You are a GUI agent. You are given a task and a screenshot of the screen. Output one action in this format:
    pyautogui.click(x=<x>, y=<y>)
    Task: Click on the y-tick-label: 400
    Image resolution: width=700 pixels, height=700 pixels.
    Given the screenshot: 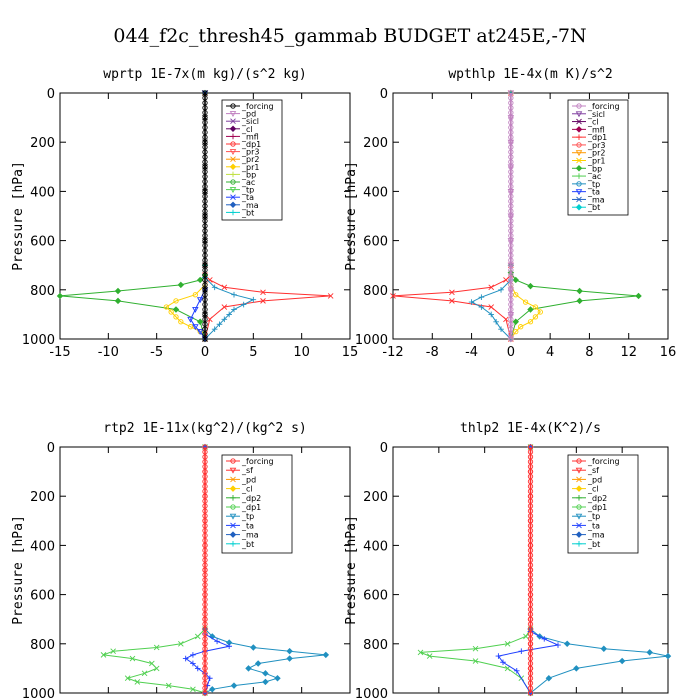 What is the action you would take?
    pyautogui.click(x=375, y=546)
    